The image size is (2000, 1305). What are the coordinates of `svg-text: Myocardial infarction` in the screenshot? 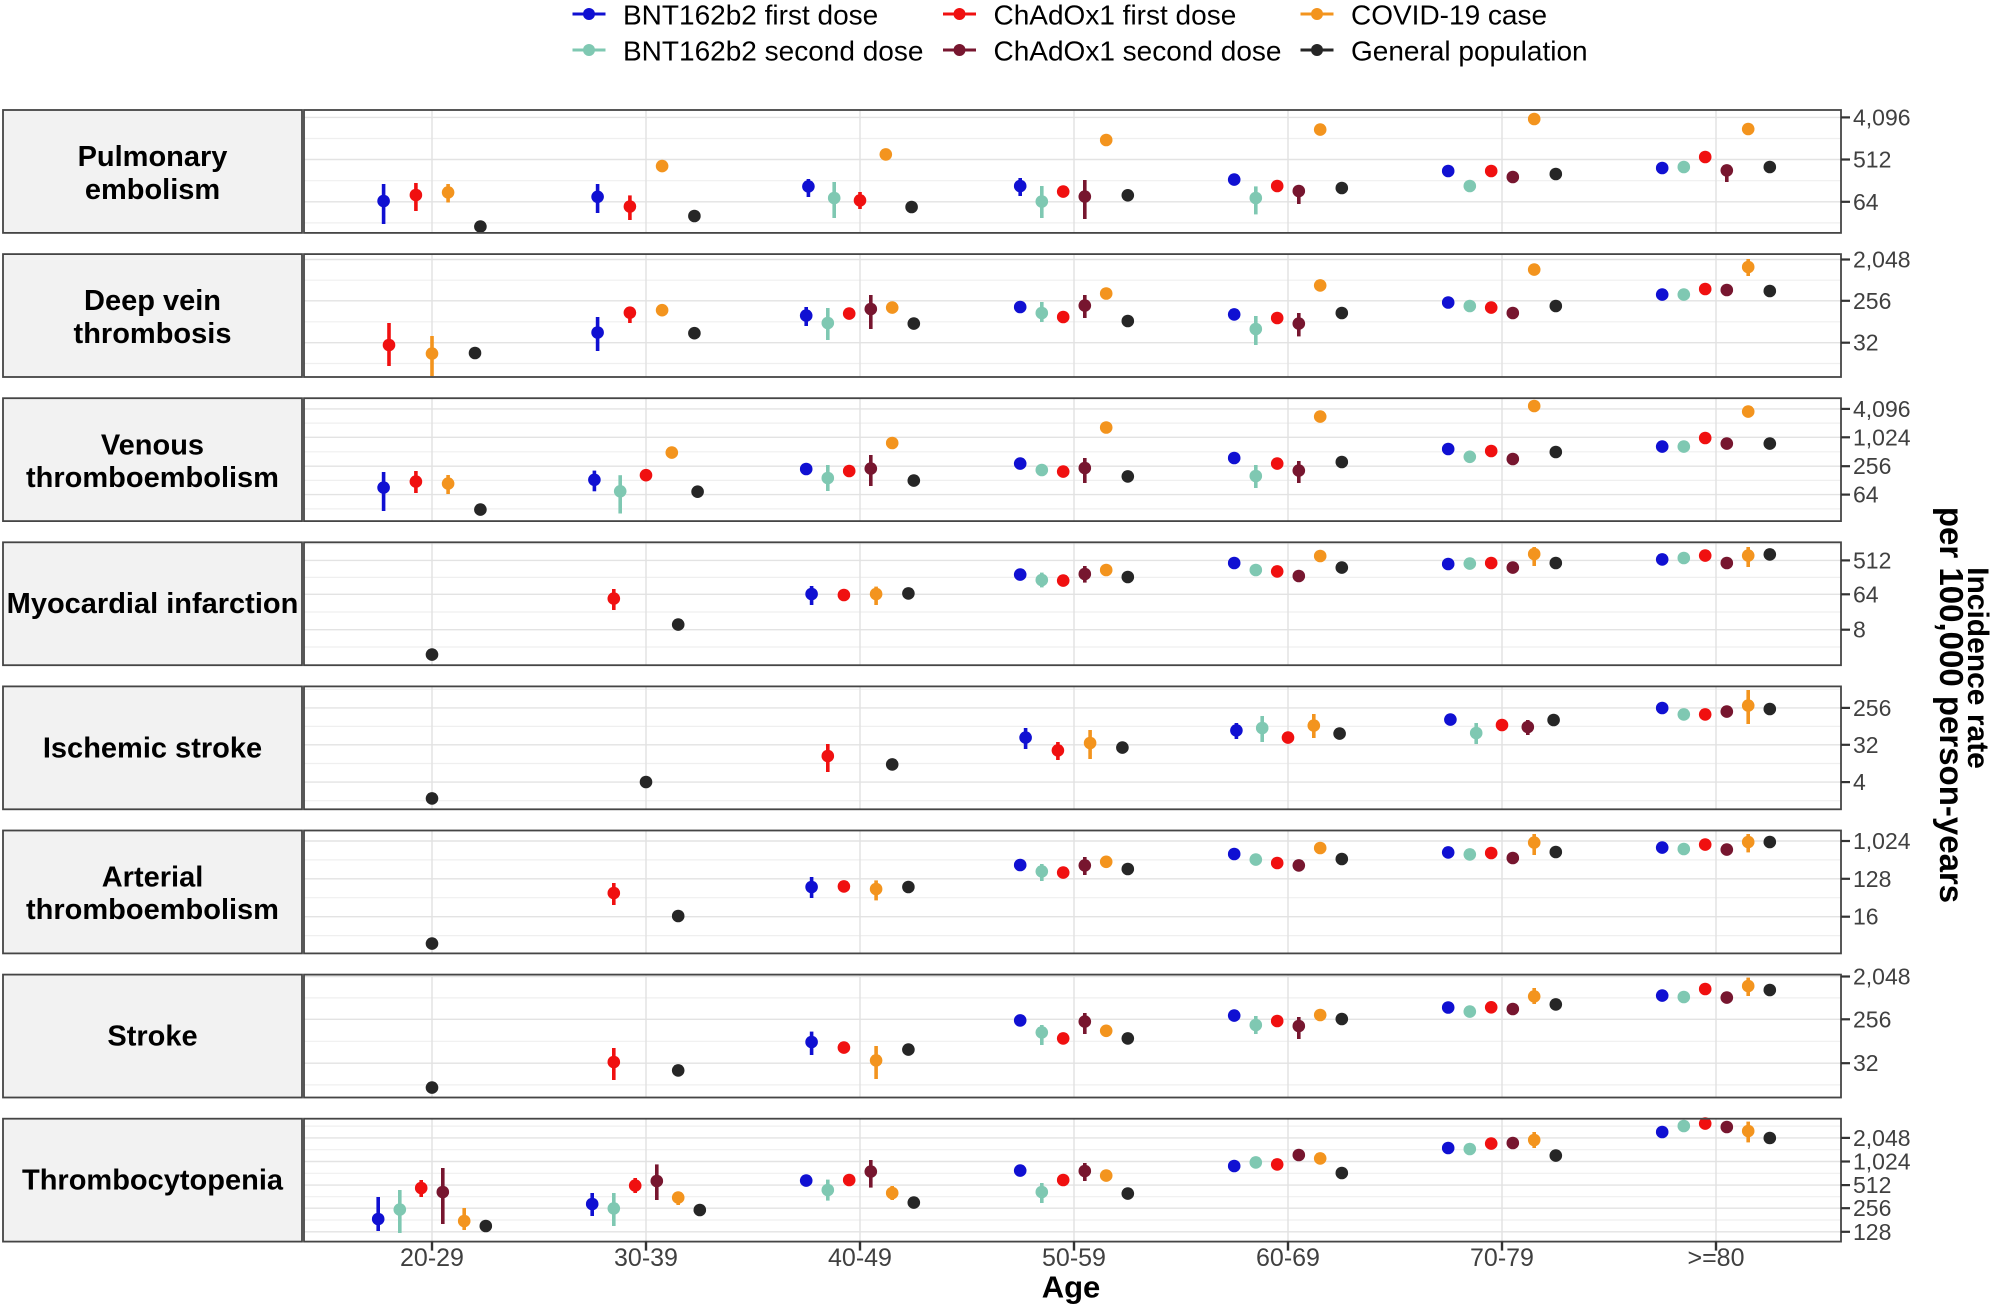 It's located at (153, 604).